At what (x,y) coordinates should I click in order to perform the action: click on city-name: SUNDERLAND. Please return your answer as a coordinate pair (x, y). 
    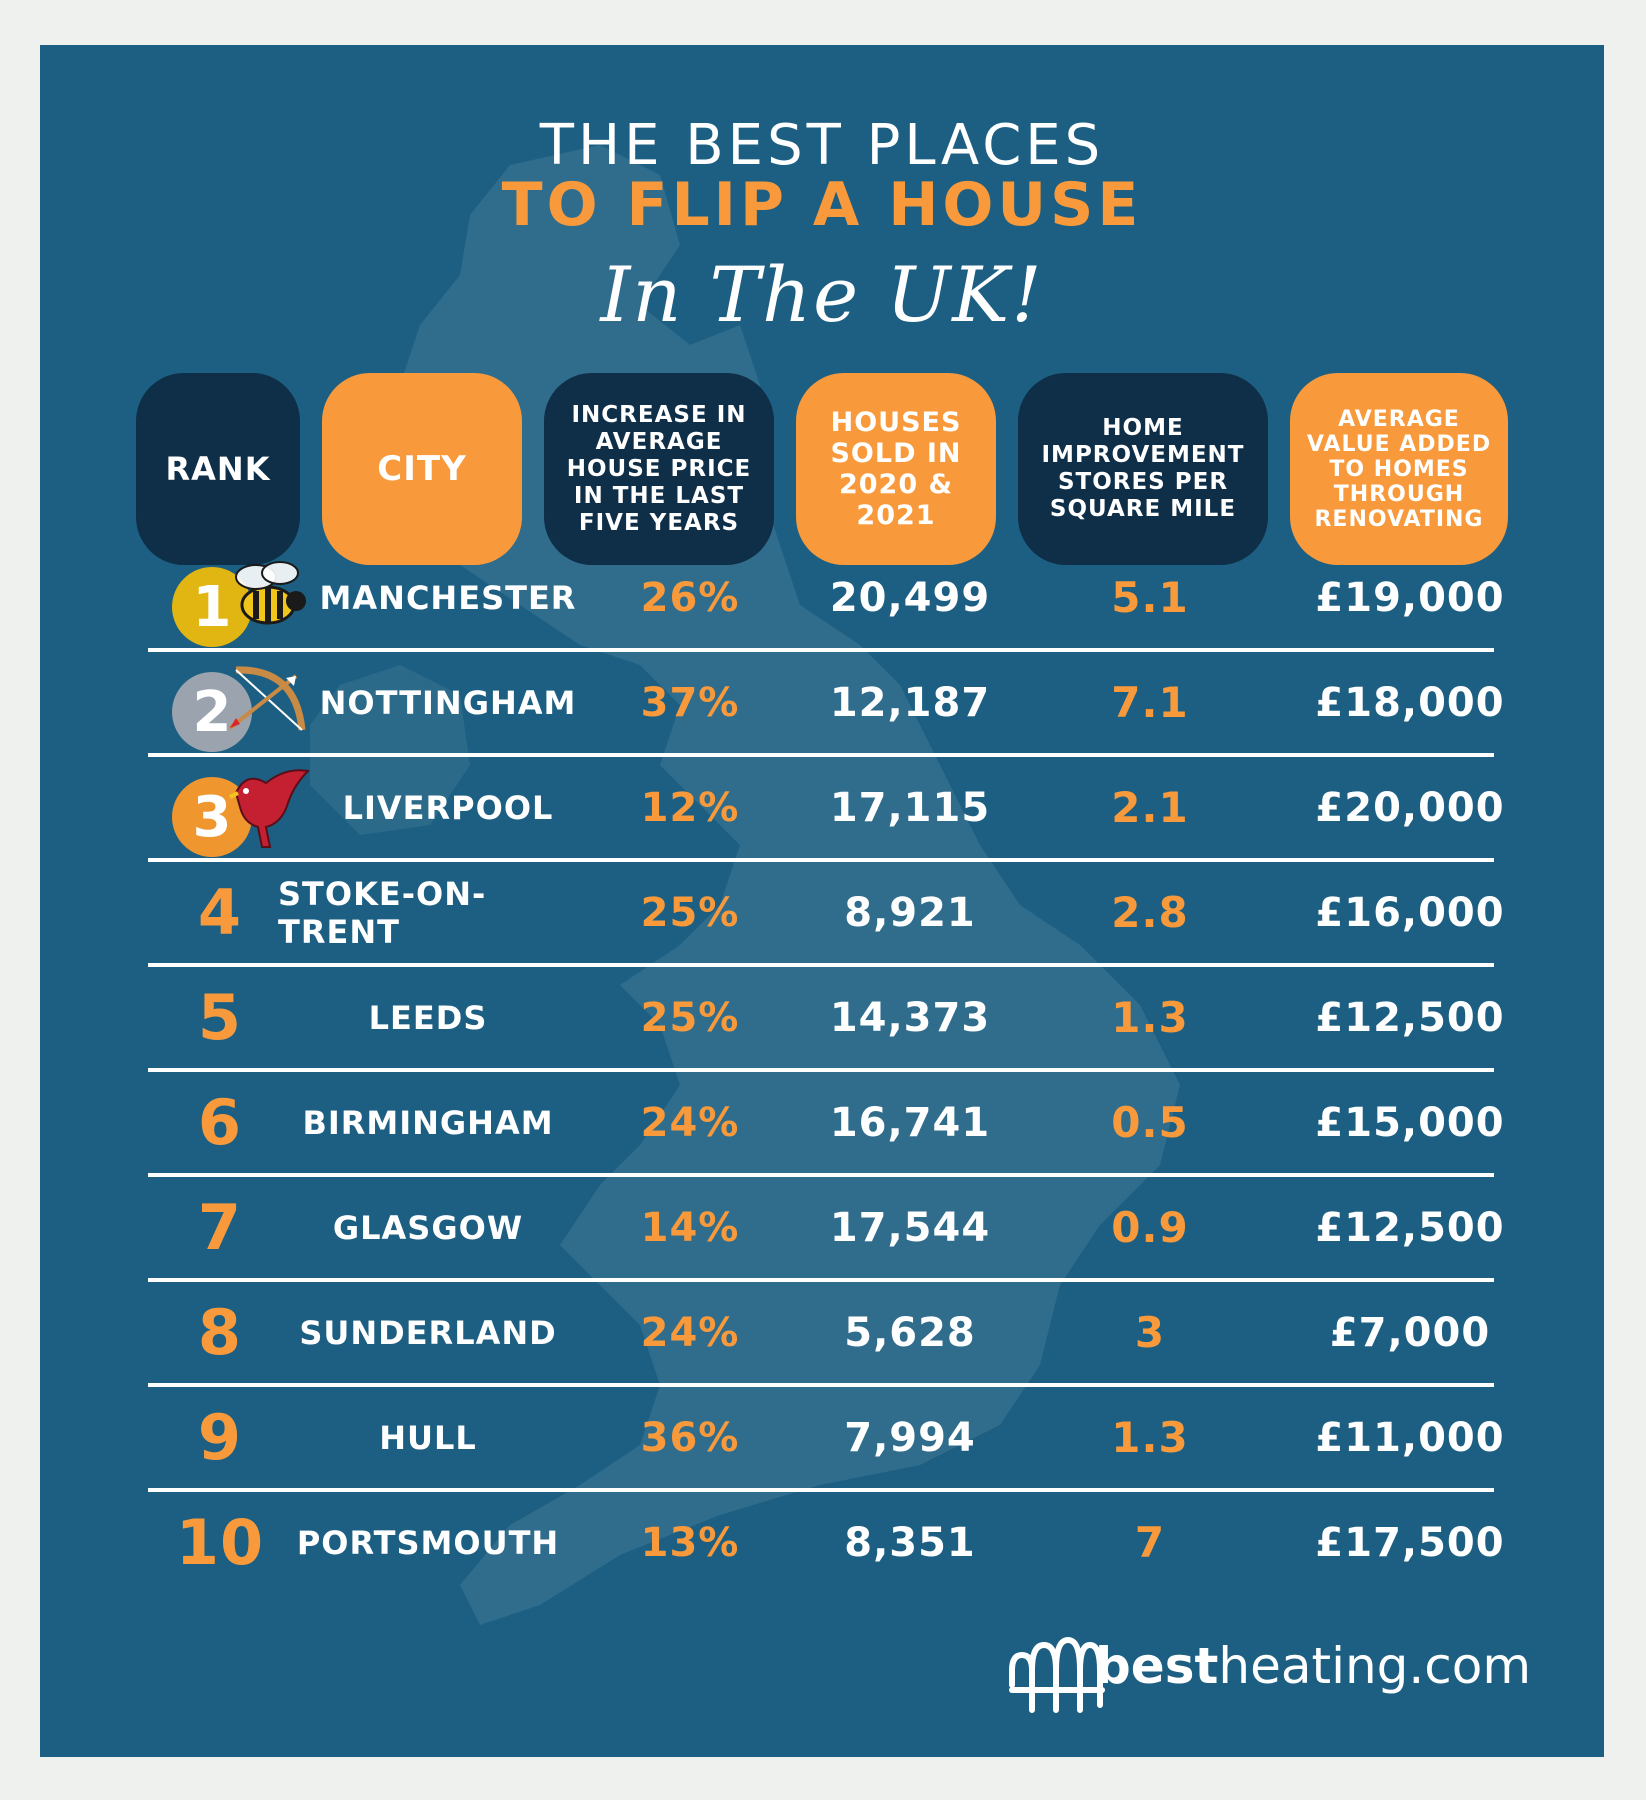
    Looking at the image, I should click on (428, 1332).